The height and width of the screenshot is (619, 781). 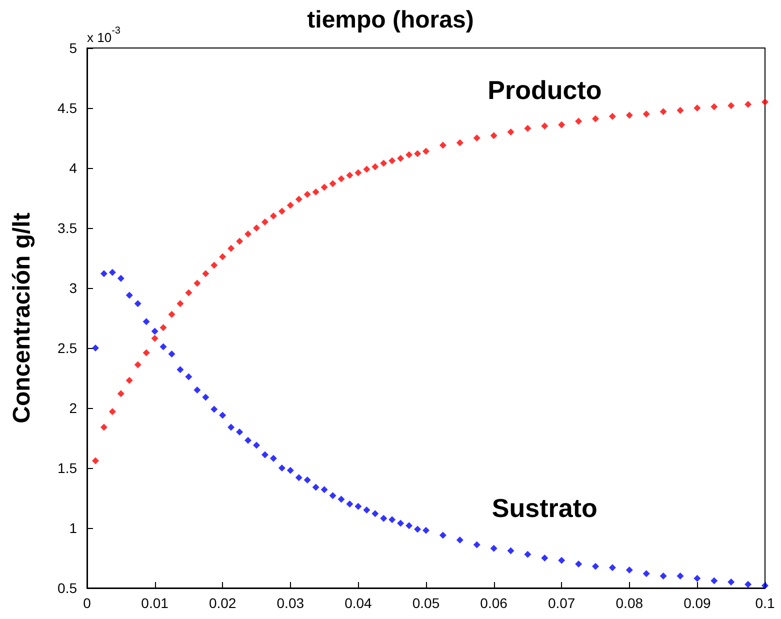 I want to click on x-tick-label: 0.05, so click(x=426, y=603).